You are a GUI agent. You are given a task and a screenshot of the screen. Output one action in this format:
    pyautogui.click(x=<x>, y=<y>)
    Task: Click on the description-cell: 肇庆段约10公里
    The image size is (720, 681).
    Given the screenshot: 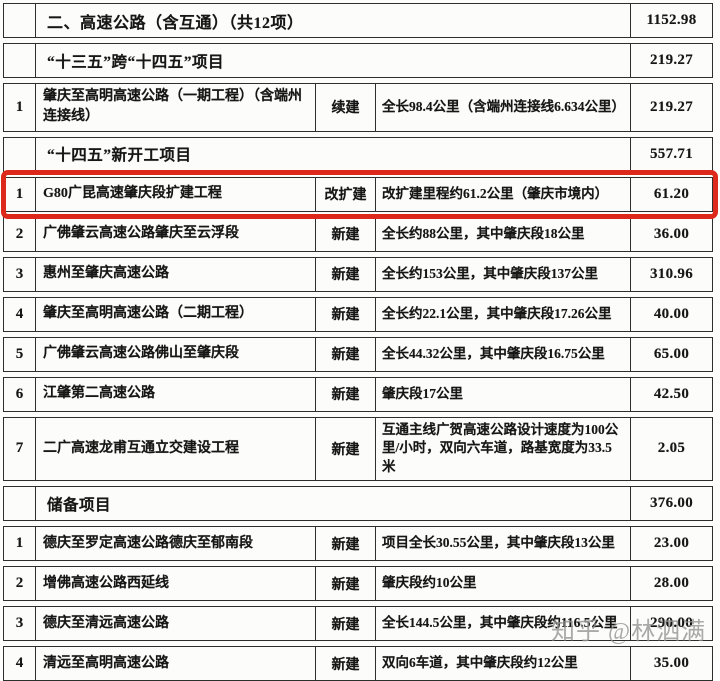 What is the action you would take?
    pyautogui.click(x=503, y=584)
    